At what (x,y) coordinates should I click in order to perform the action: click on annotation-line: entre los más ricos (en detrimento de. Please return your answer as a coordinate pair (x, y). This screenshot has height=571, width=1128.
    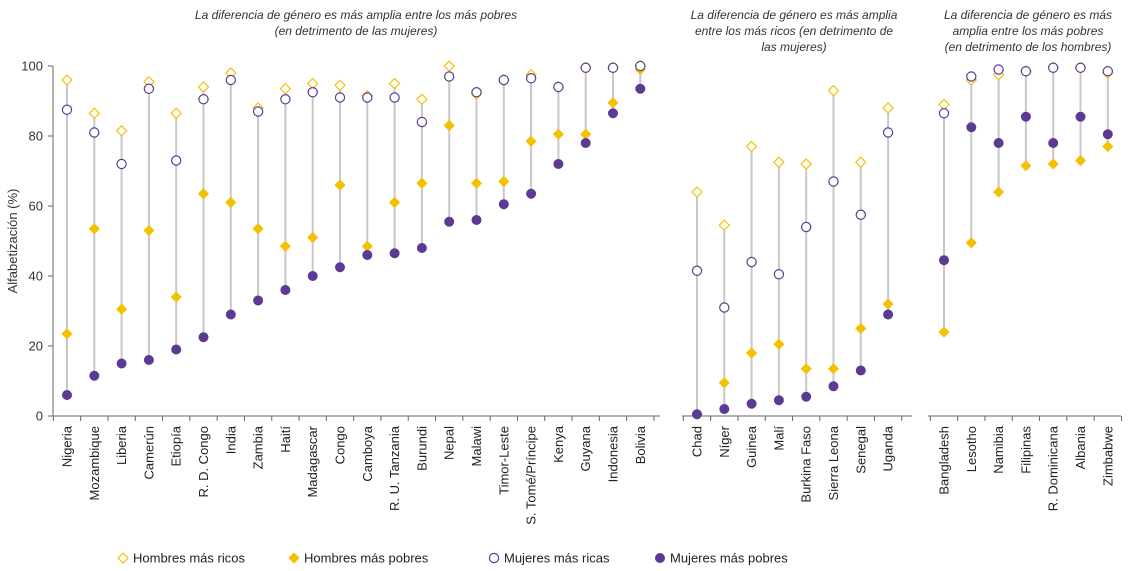
    Looking at the image, I should click on (794, 31).